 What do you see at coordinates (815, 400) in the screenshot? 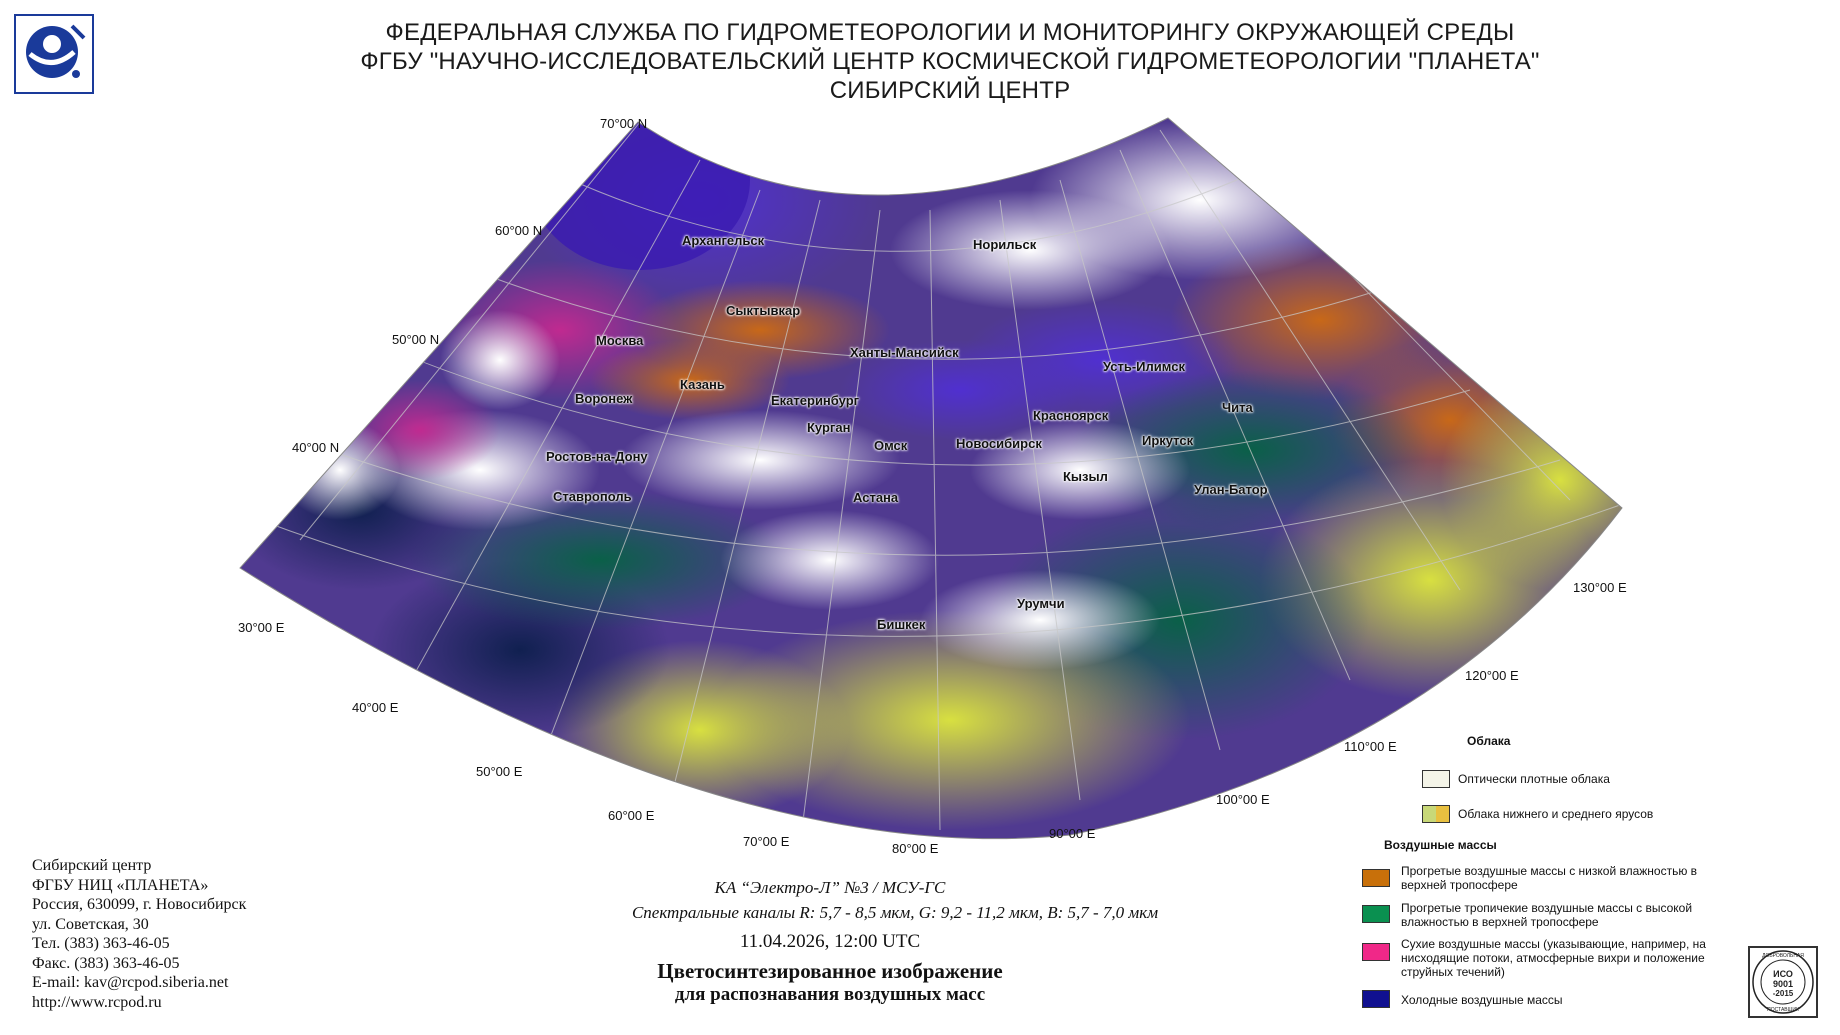
I see `city-yekaterinburg: Екатеринбург` at bounding box center [815, 400].